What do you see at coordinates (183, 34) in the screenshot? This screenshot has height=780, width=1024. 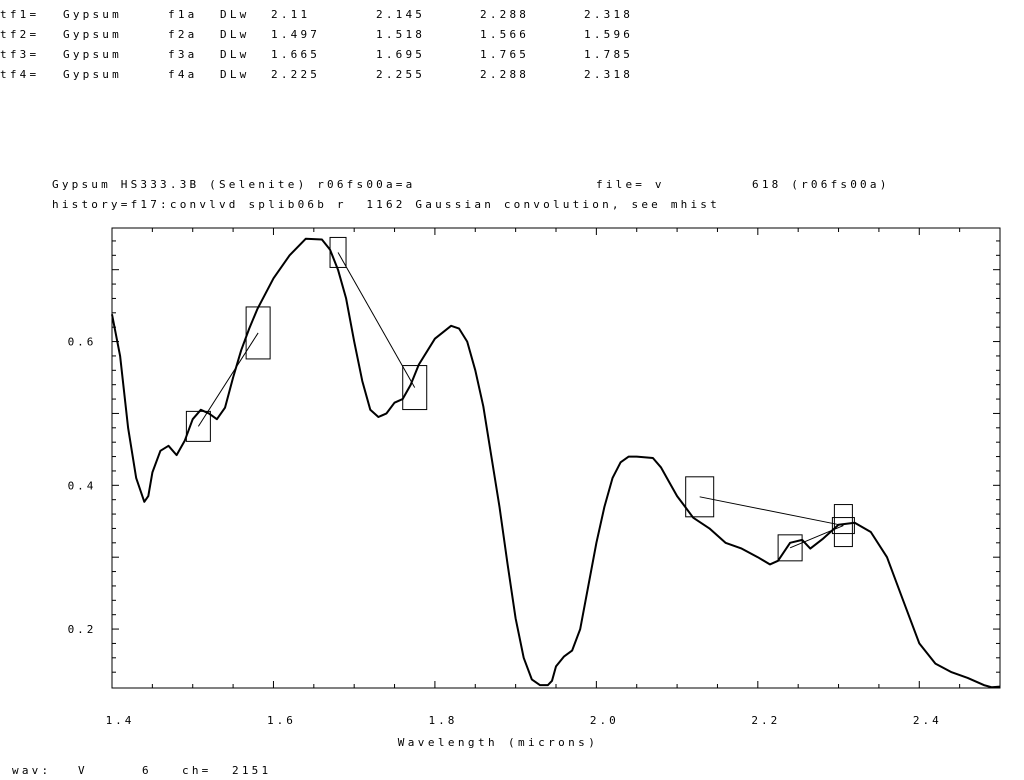 I see `feature-name: f2a` at bounding box center [183, 34].